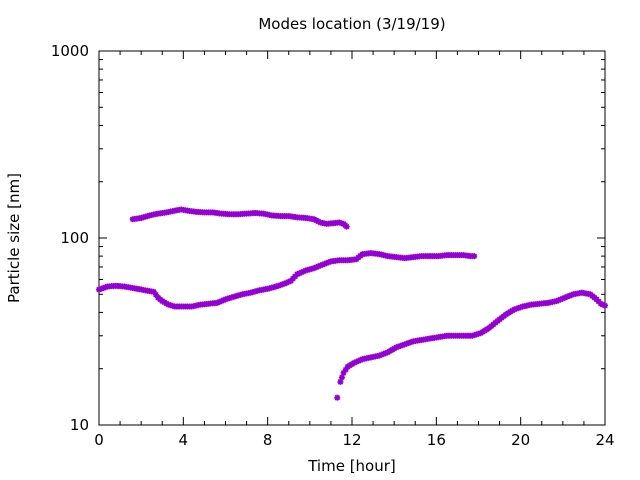 Image resolution: width=640 pixels, height=480 pixels. What do you see at coordinates (184, 440) in the screenshot?
I see `x-tick-label: 4` at bounding box center [184, 440].